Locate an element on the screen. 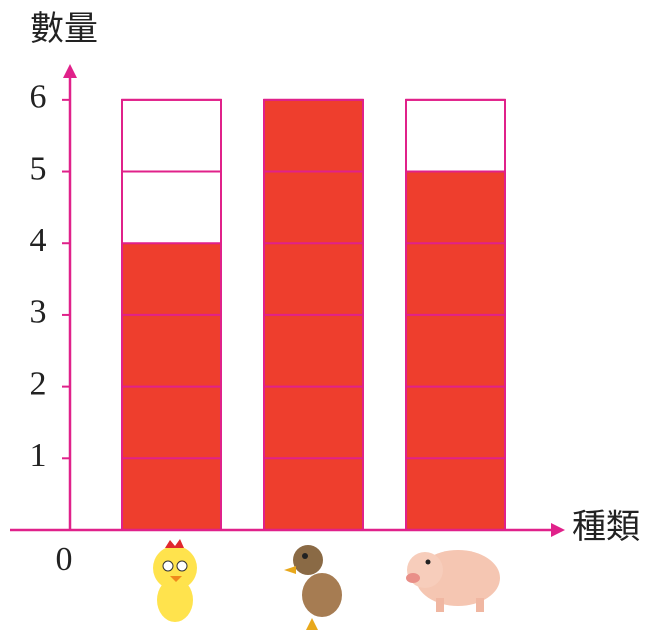 Image resolution: width=653 pixels, height=636 pixels. y-tick-label: 0 is located at coordinates (64, 559).